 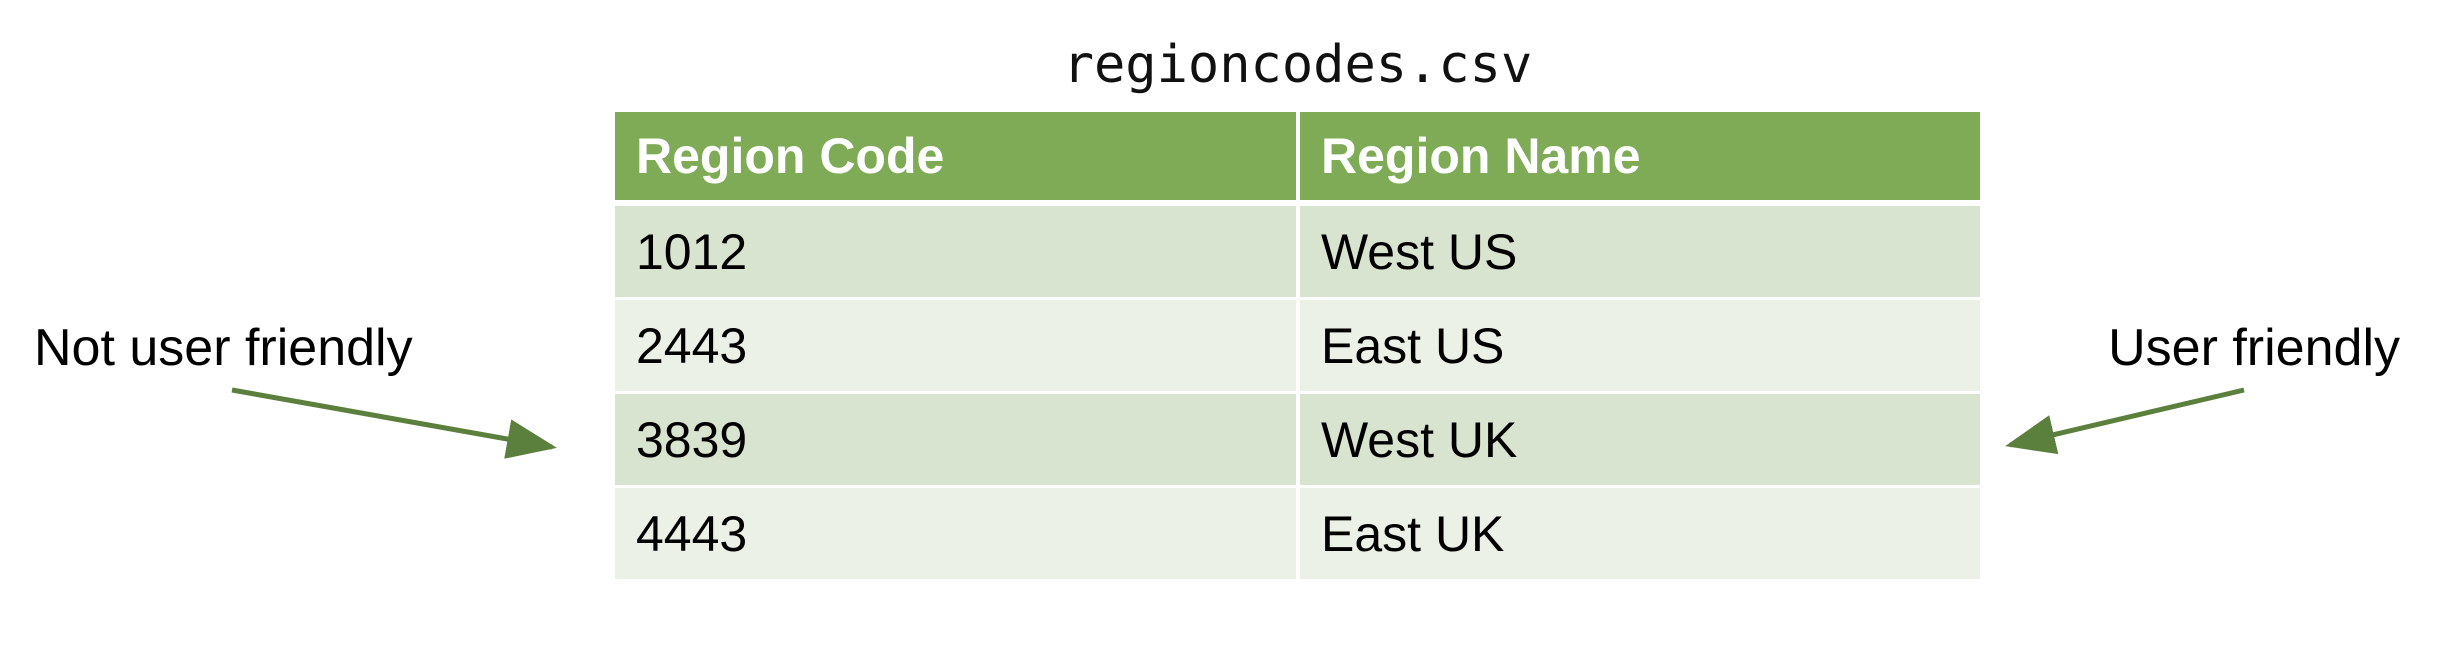 What do you see at coordinates (1639, 346) in the screenshot?
I see `region-name-cell: East US` at bounding box center [1639, 346].